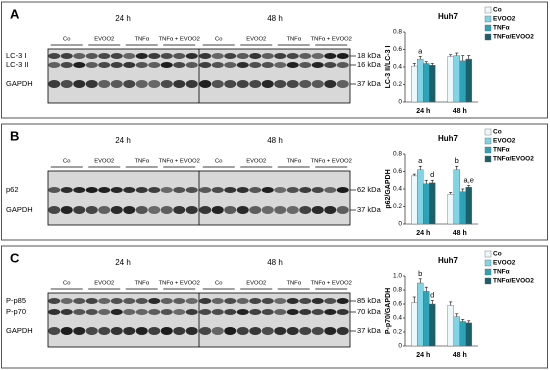 Image resolution: width=550 pixels, height=370 pixels. What do you see at coordinates (423, 233) in the screenshot?
I see `x-tick-label: 24 h` at bounding box center [423, 233].